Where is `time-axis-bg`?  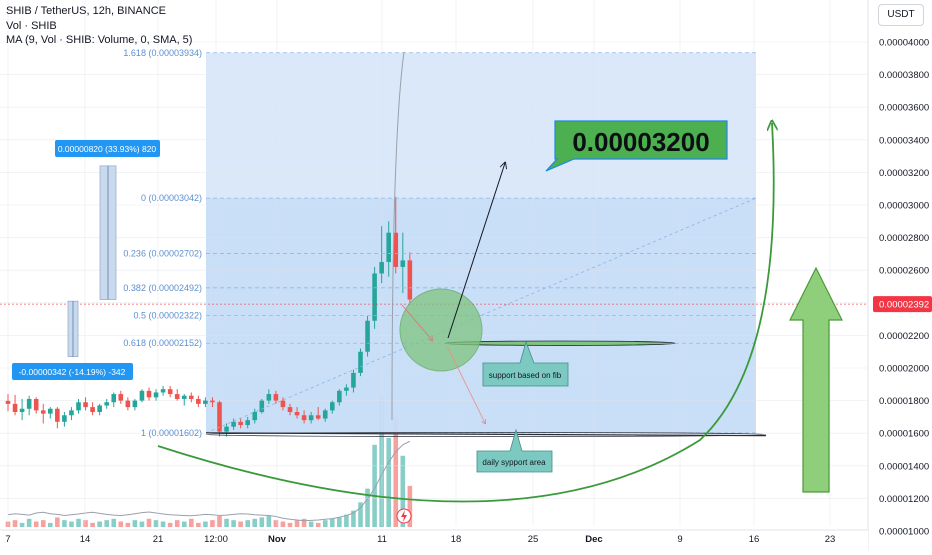
time-axis-bg is located at coordinates (434, 540).